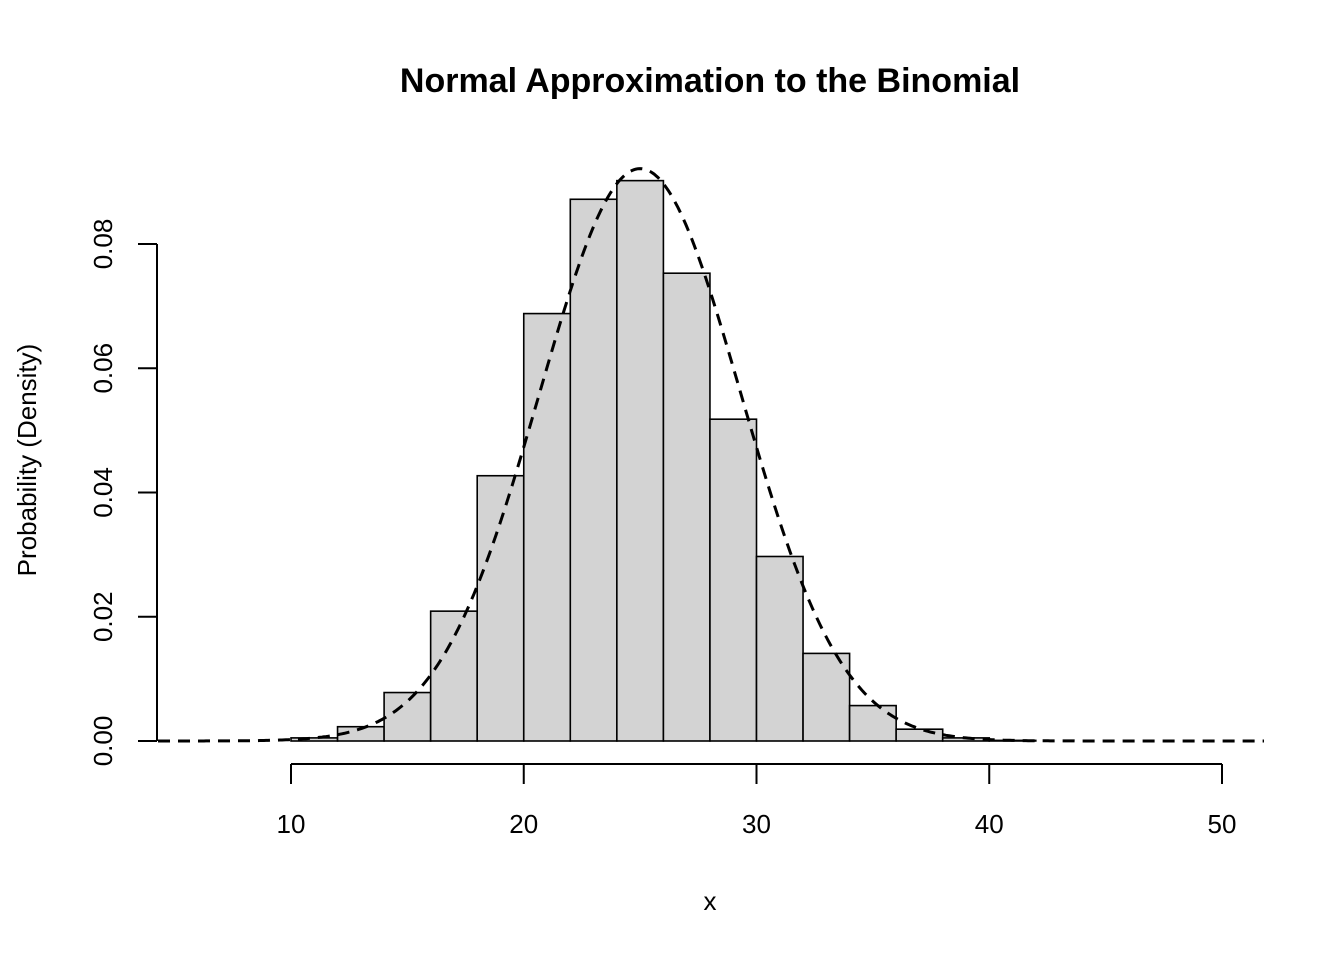 The width and height of the screenshot is (1344, 960). What do you see at coordinates (757, 801) in the screenshot?
I see `x-axis: 10 20 30 40 50` at bounding box center [757, 801].